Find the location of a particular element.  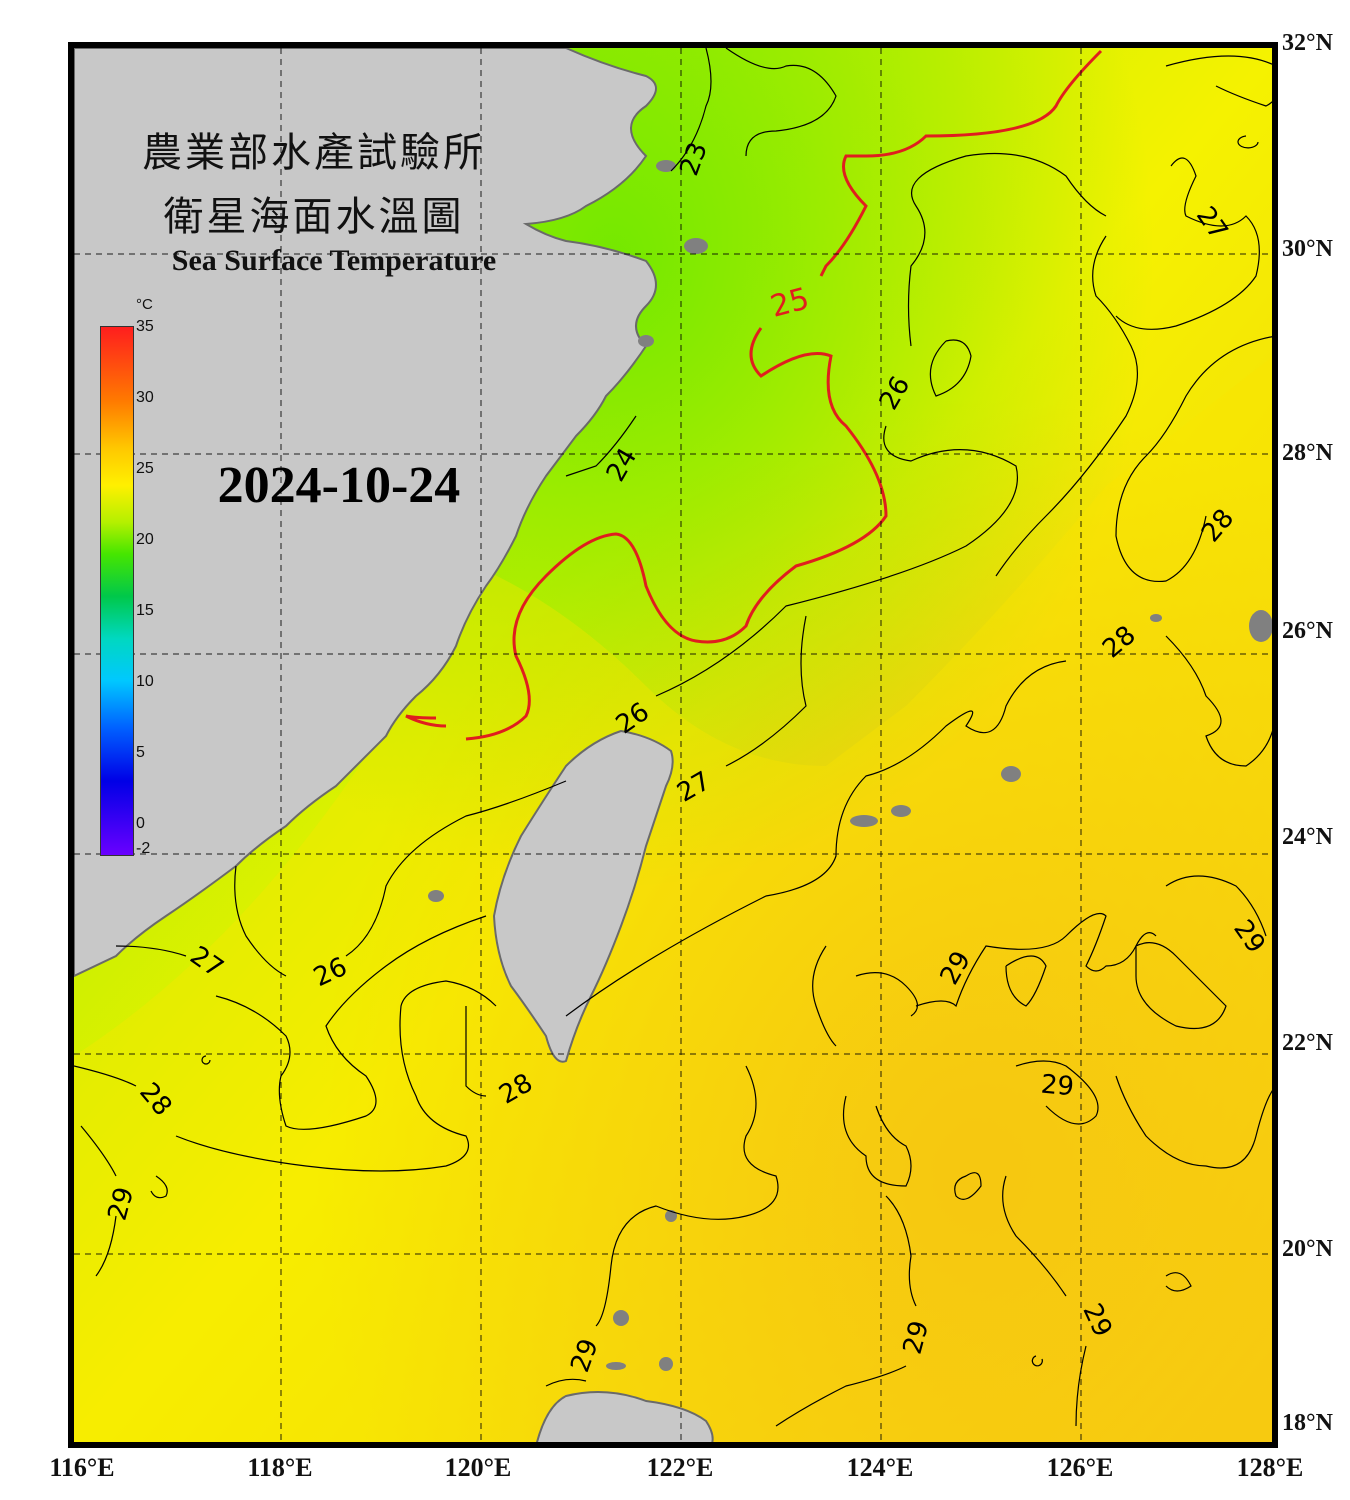

lon-label: 120°E is located at coordinates (478, 1467).